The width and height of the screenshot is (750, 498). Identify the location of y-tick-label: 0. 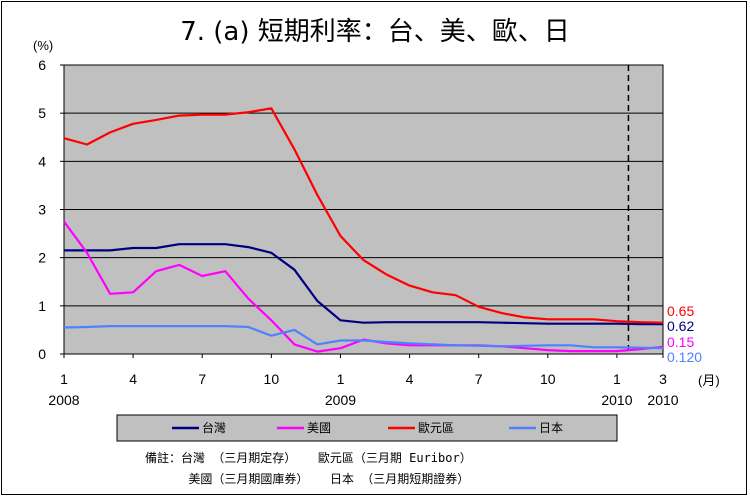
(42, 354).